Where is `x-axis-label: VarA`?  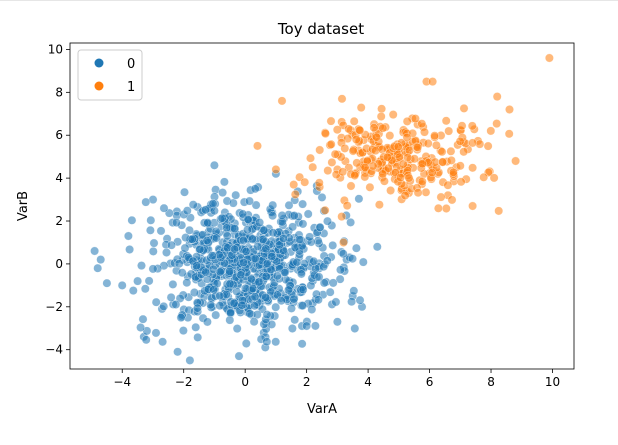 x-axis-label: VarA is located at coordinates (322, 409).